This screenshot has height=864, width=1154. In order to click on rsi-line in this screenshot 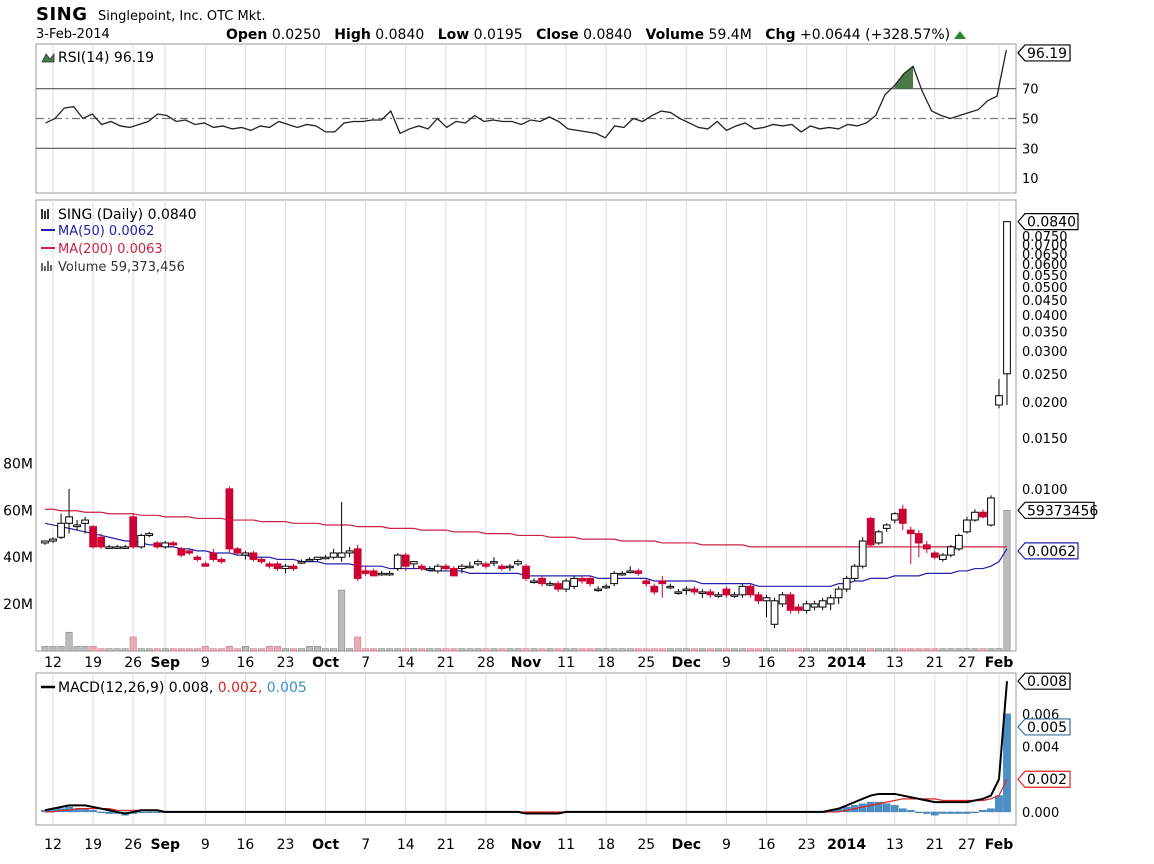, I will do `click(526, 94)`.